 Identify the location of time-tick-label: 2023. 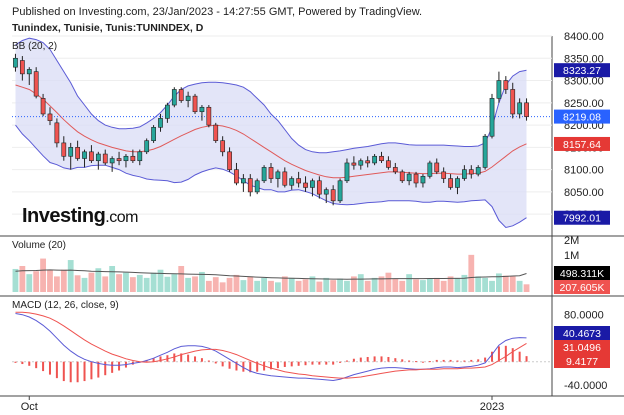
(492, 407).